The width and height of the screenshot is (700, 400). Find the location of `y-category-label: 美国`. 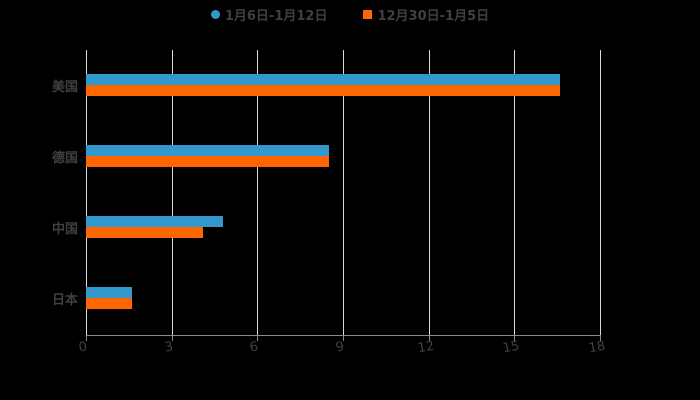

y-category-label: 美国 is located at coordinates (64, 87).